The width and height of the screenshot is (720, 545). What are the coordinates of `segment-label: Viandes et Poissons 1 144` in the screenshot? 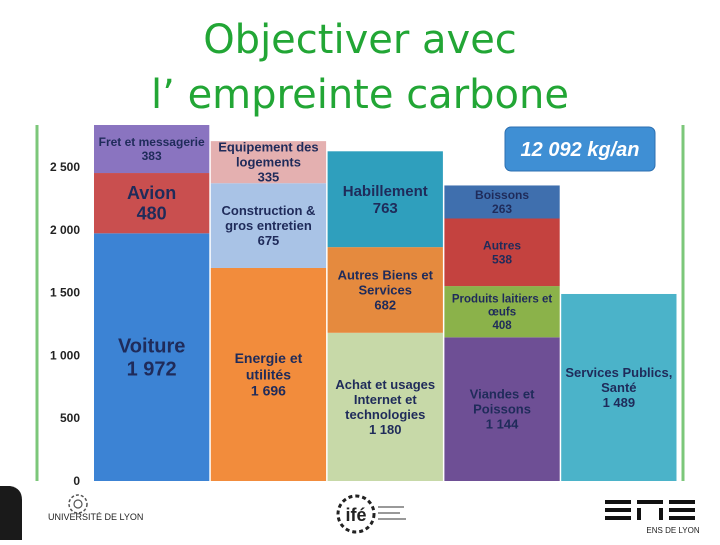 It's located at (502, 409).